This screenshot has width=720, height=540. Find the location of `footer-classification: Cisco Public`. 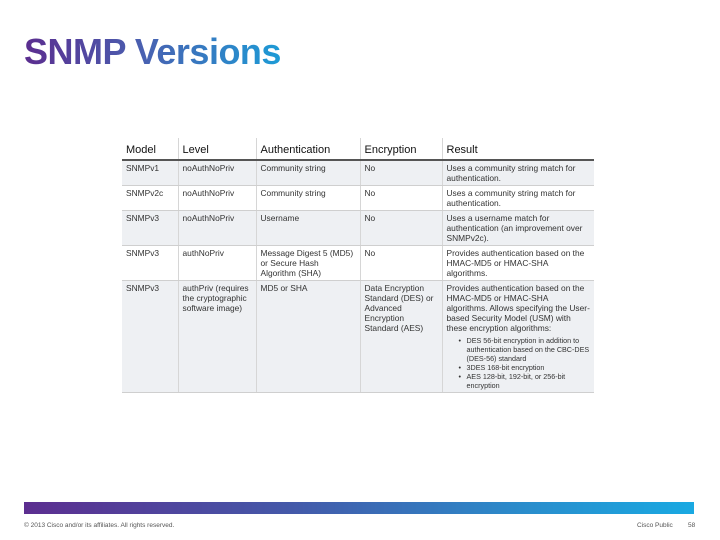

footer-classification: Cisco Public is located at coordinates (655, 525).